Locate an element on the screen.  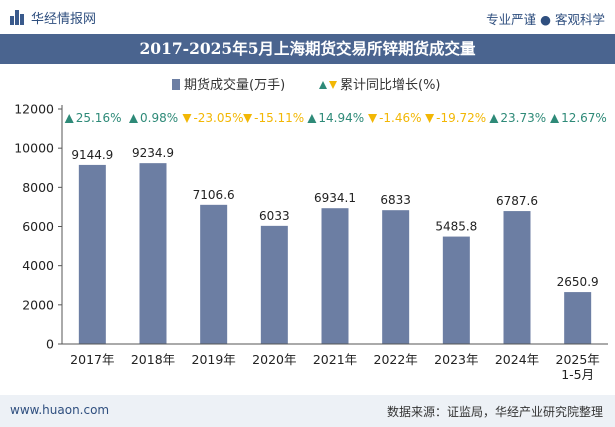
chart-title: 2017-2025年5月上海期货交易所锌期货成交量 is located at coordinates (307, 49).